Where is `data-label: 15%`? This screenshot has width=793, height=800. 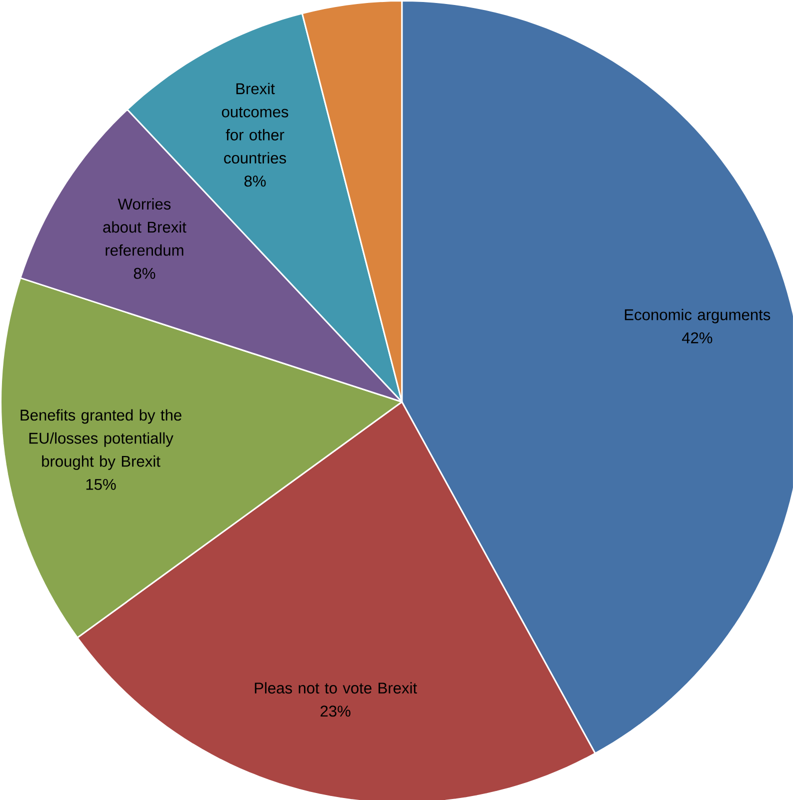
data-label: 15% is located at coordinates (101, 484).